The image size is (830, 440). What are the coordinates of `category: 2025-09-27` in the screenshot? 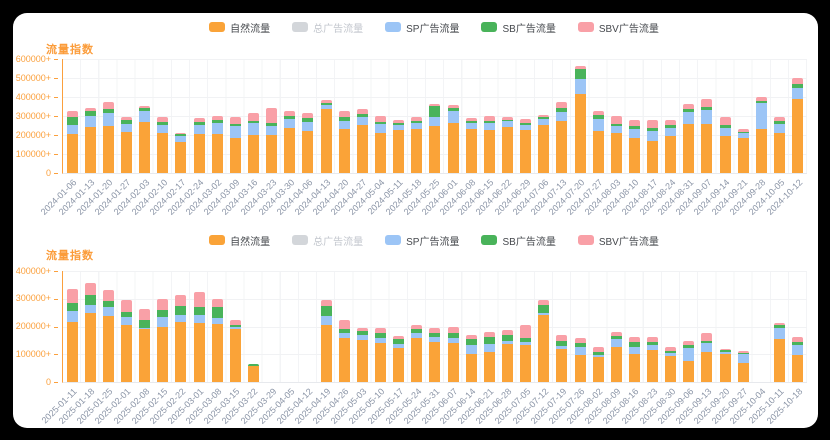 It's located at (731, 348).